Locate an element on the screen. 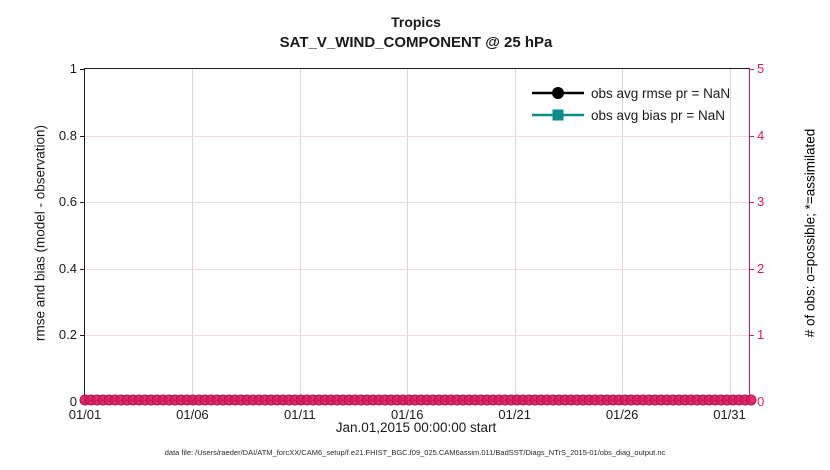 This screenshot has width=830, height=470. obs-count-zero-marker-band is located at coordinates (418, 400).